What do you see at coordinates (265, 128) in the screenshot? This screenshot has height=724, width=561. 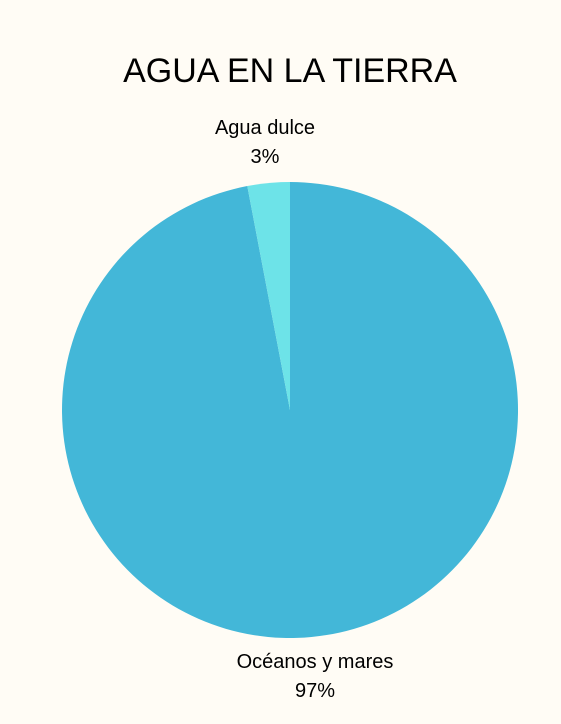 I see `slice-label-agua-dulce-name: Agua dulce` at bounding box center [265, 128].